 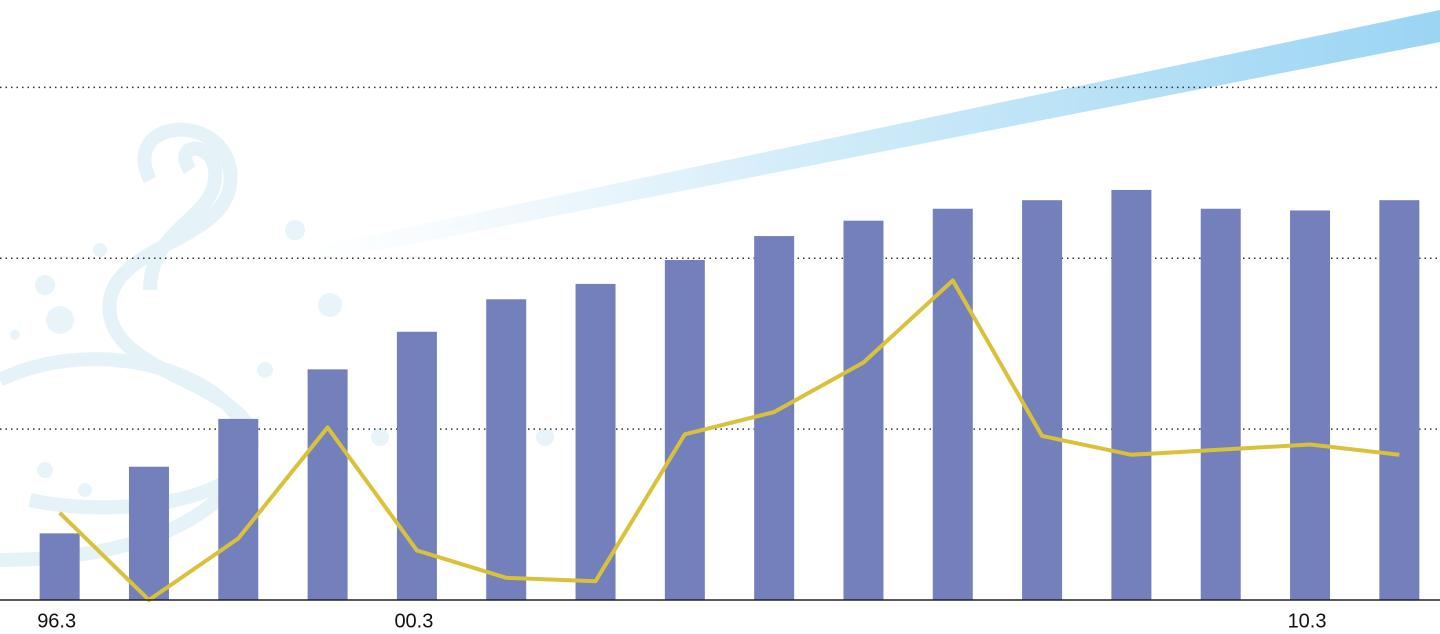 I want to click on x-tick-label: 00.3, so click(x=413, y=621).